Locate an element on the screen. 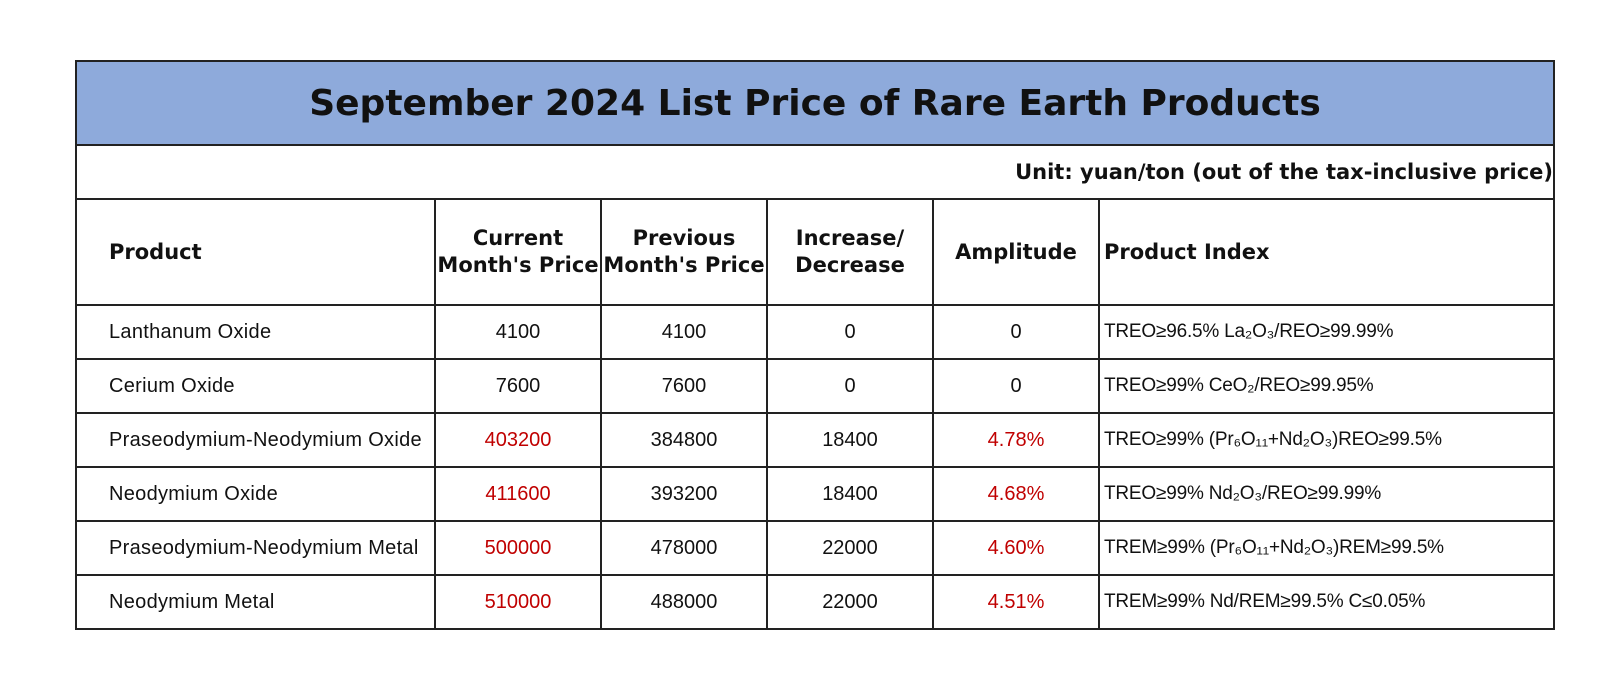 This screenshot has height=690, width=1624. col-header-previous-line1: Previous is located at coordinates (684, 238).